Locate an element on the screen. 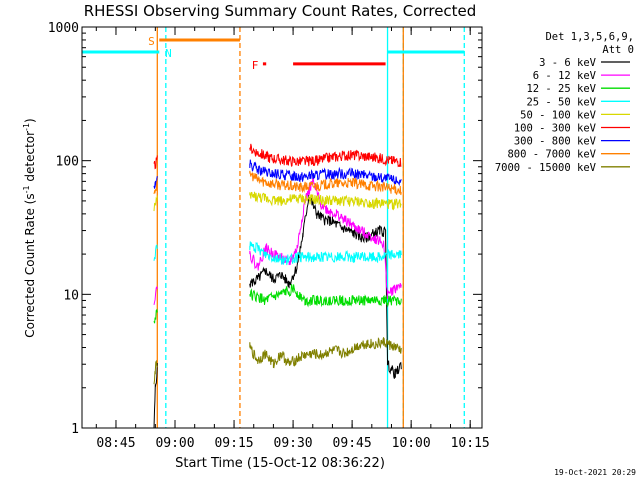 This screenshot has width=640, height=480. x-axis-label: Start Time (15-Oct-12 08:36:22) is located at coordinates (280, 463).